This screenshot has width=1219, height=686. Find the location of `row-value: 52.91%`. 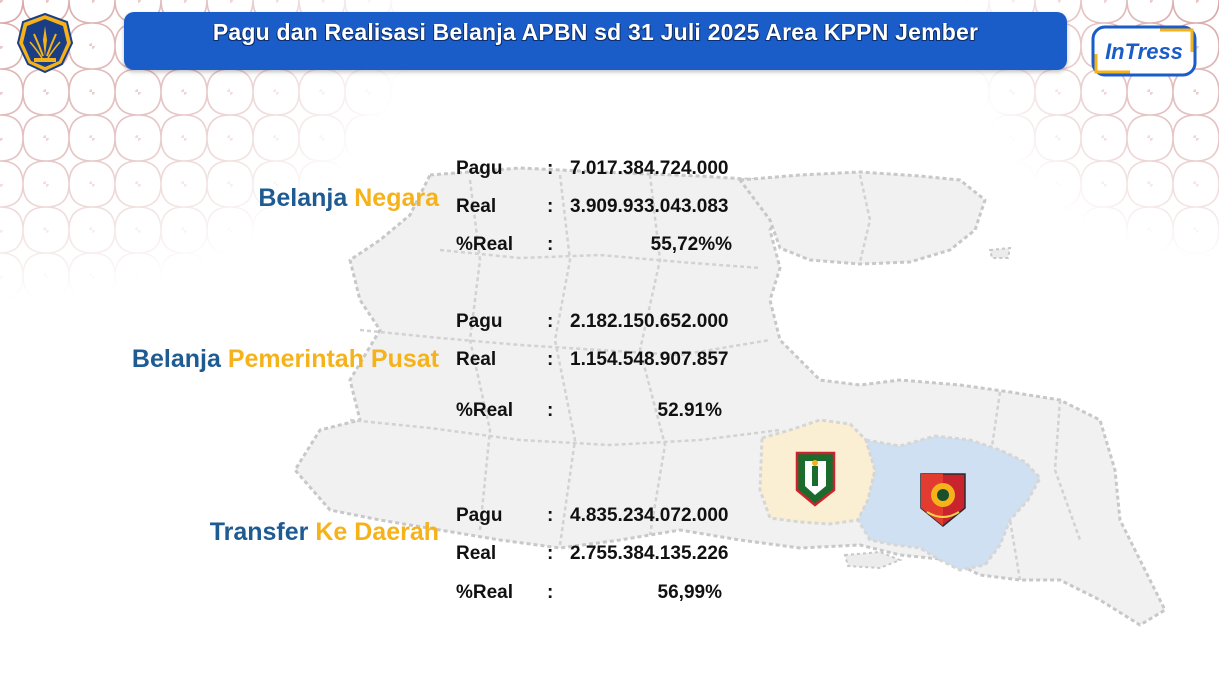

row-value: 52.91% is located at coordinates (689, 410).